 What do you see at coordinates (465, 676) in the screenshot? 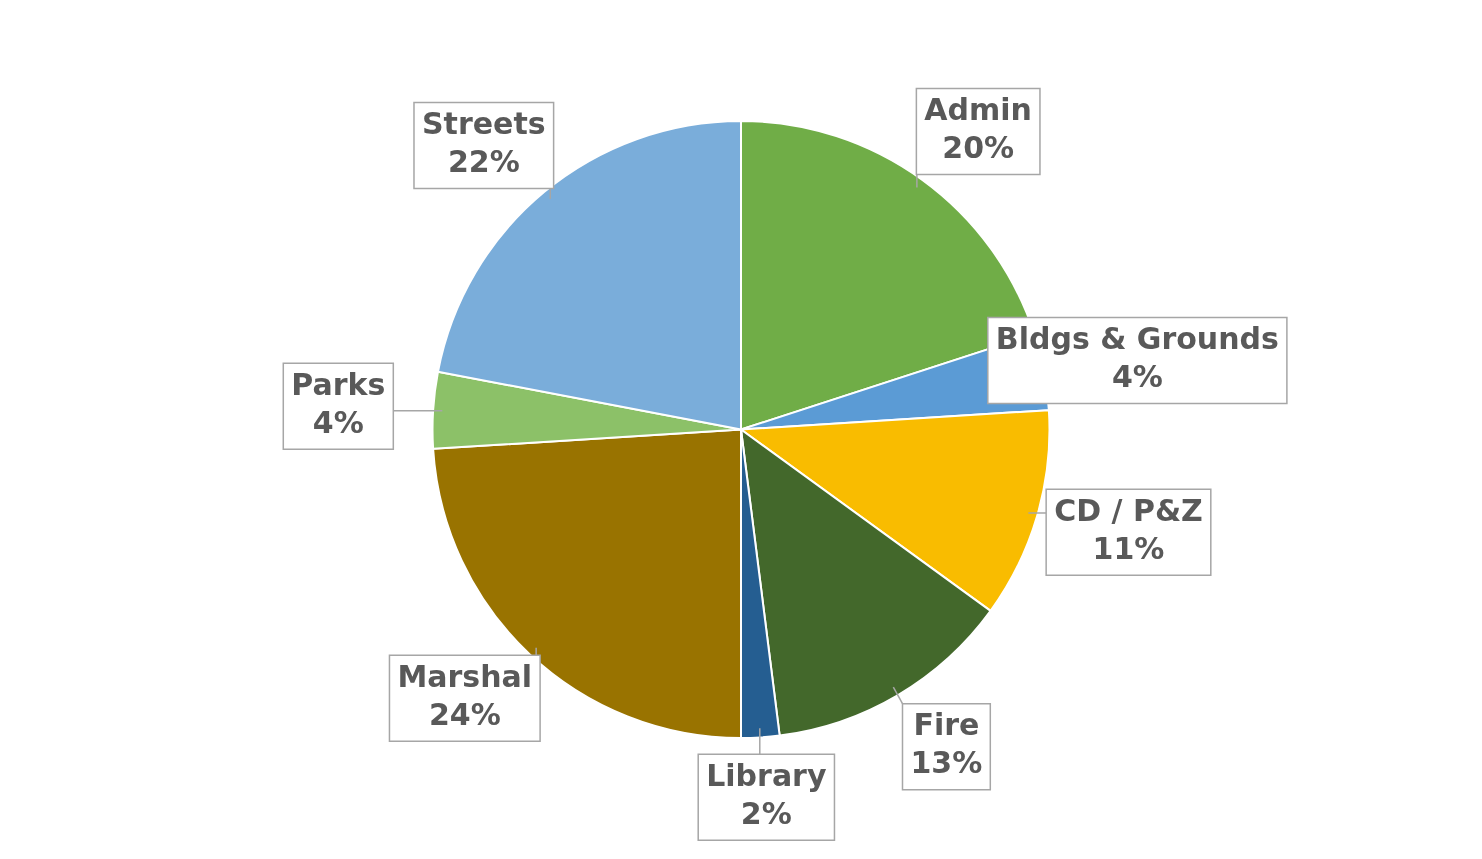
I see `slice-label: Marshal` at bounding box center [465, 676].